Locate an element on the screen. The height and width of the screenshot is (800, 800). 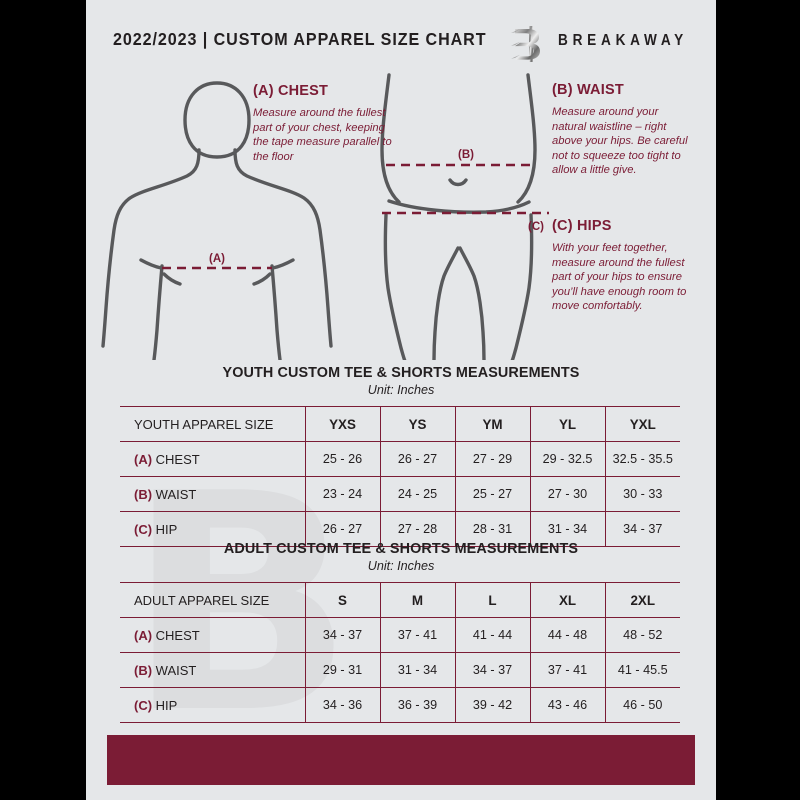
adult-table-title: ADULT CUSTOM TEE & SHORTS MEASUREMENTS is located at coordinates (401, 549).